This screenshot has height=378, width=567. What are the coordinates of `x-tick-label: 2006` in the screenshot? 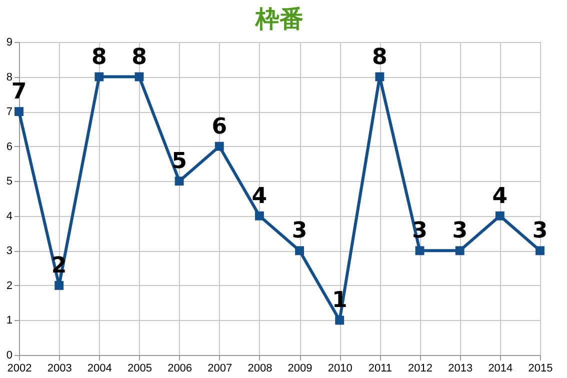 It's located at (180, 368).